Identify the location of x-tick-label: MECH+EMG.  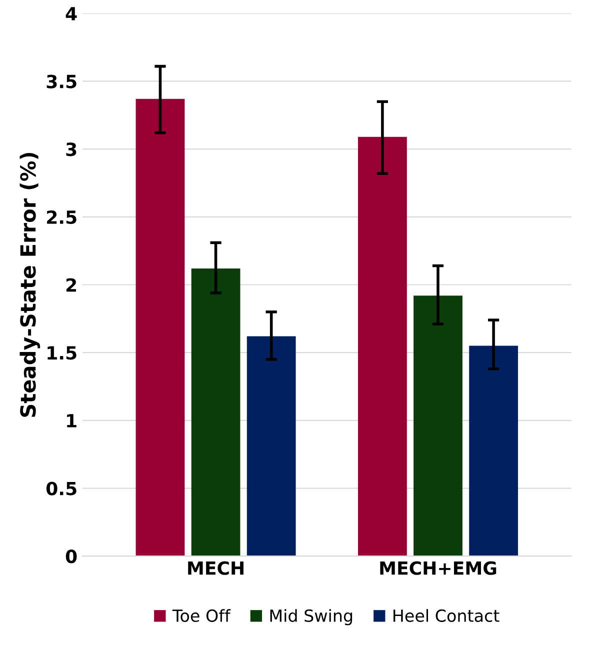
(438, 568).